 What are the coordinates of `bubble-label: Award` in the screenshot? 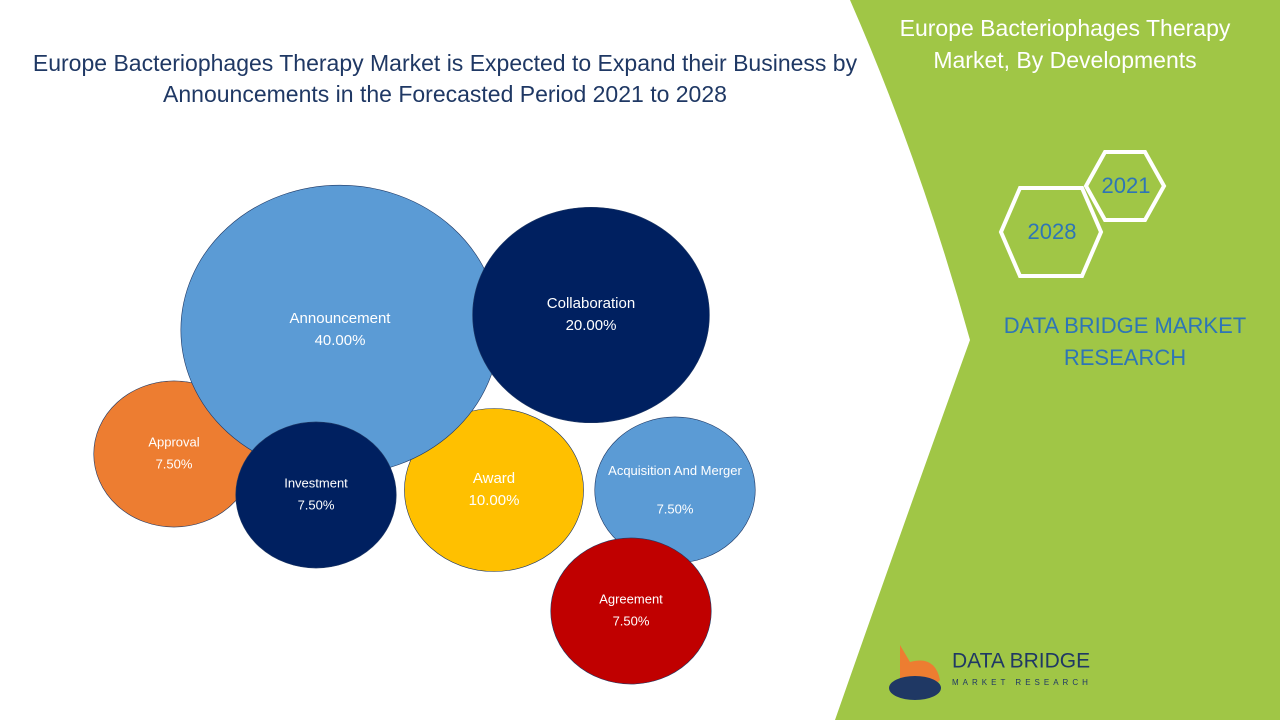 It's located at (494, 478).